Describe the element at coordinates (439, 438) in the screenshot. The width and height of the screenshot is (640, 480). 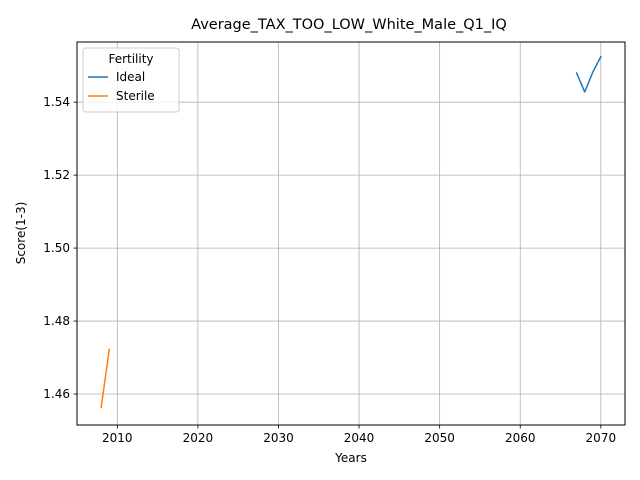
I see `x-tick-label: 2050` at that location.